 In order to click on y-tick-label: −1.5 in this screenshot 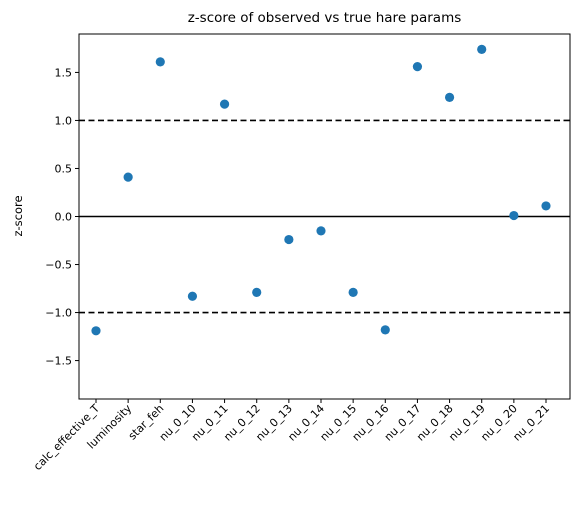, I will do `click(58, 361)`.